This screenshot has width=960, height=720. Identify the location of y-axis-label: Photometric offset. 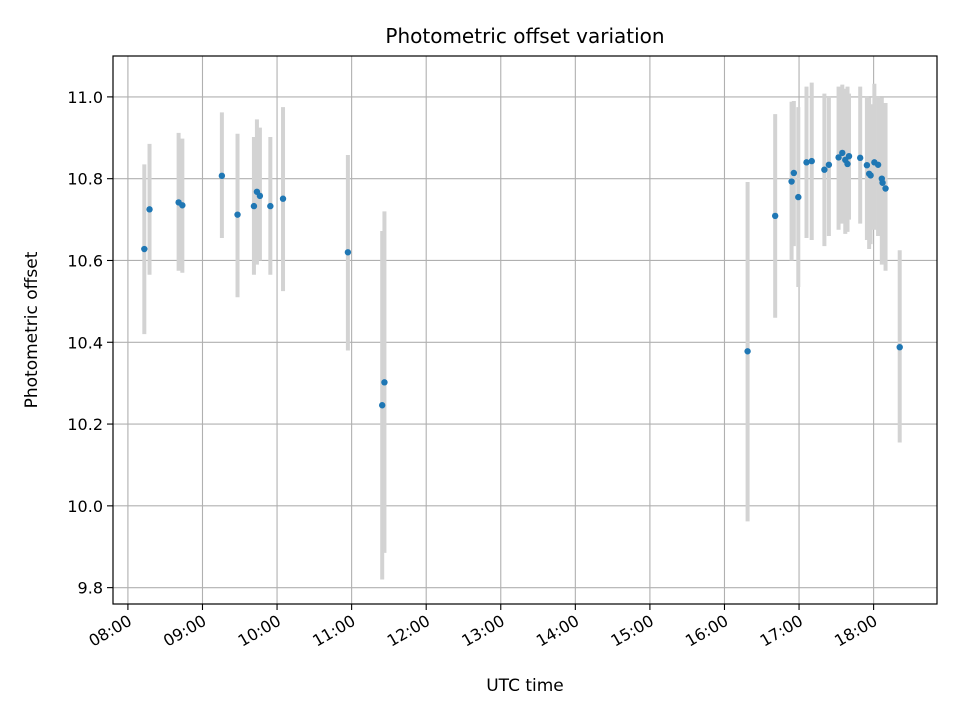
(32, 329).